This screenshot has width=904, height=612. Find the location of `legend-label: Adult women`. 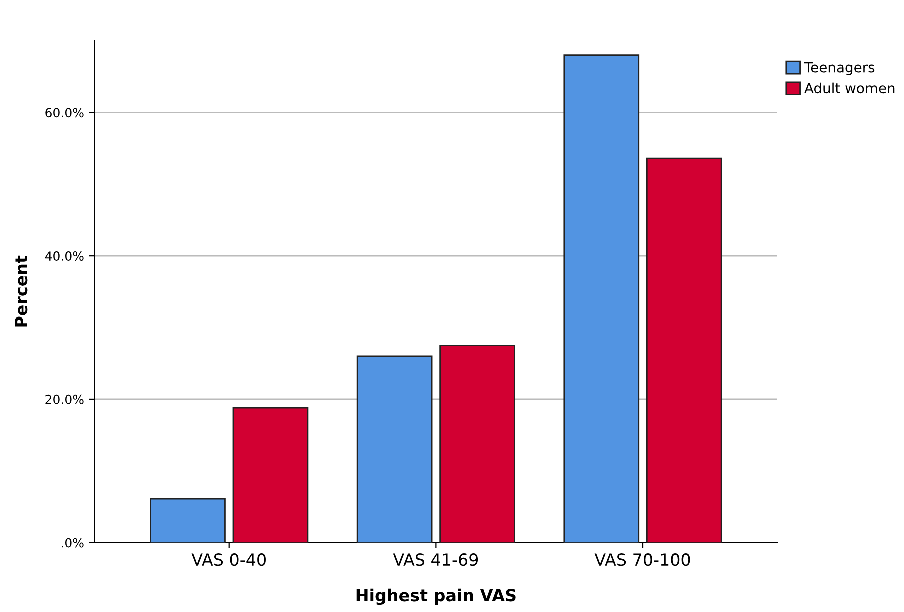

legend-label: Adult women is located at coordinates (849, 88).